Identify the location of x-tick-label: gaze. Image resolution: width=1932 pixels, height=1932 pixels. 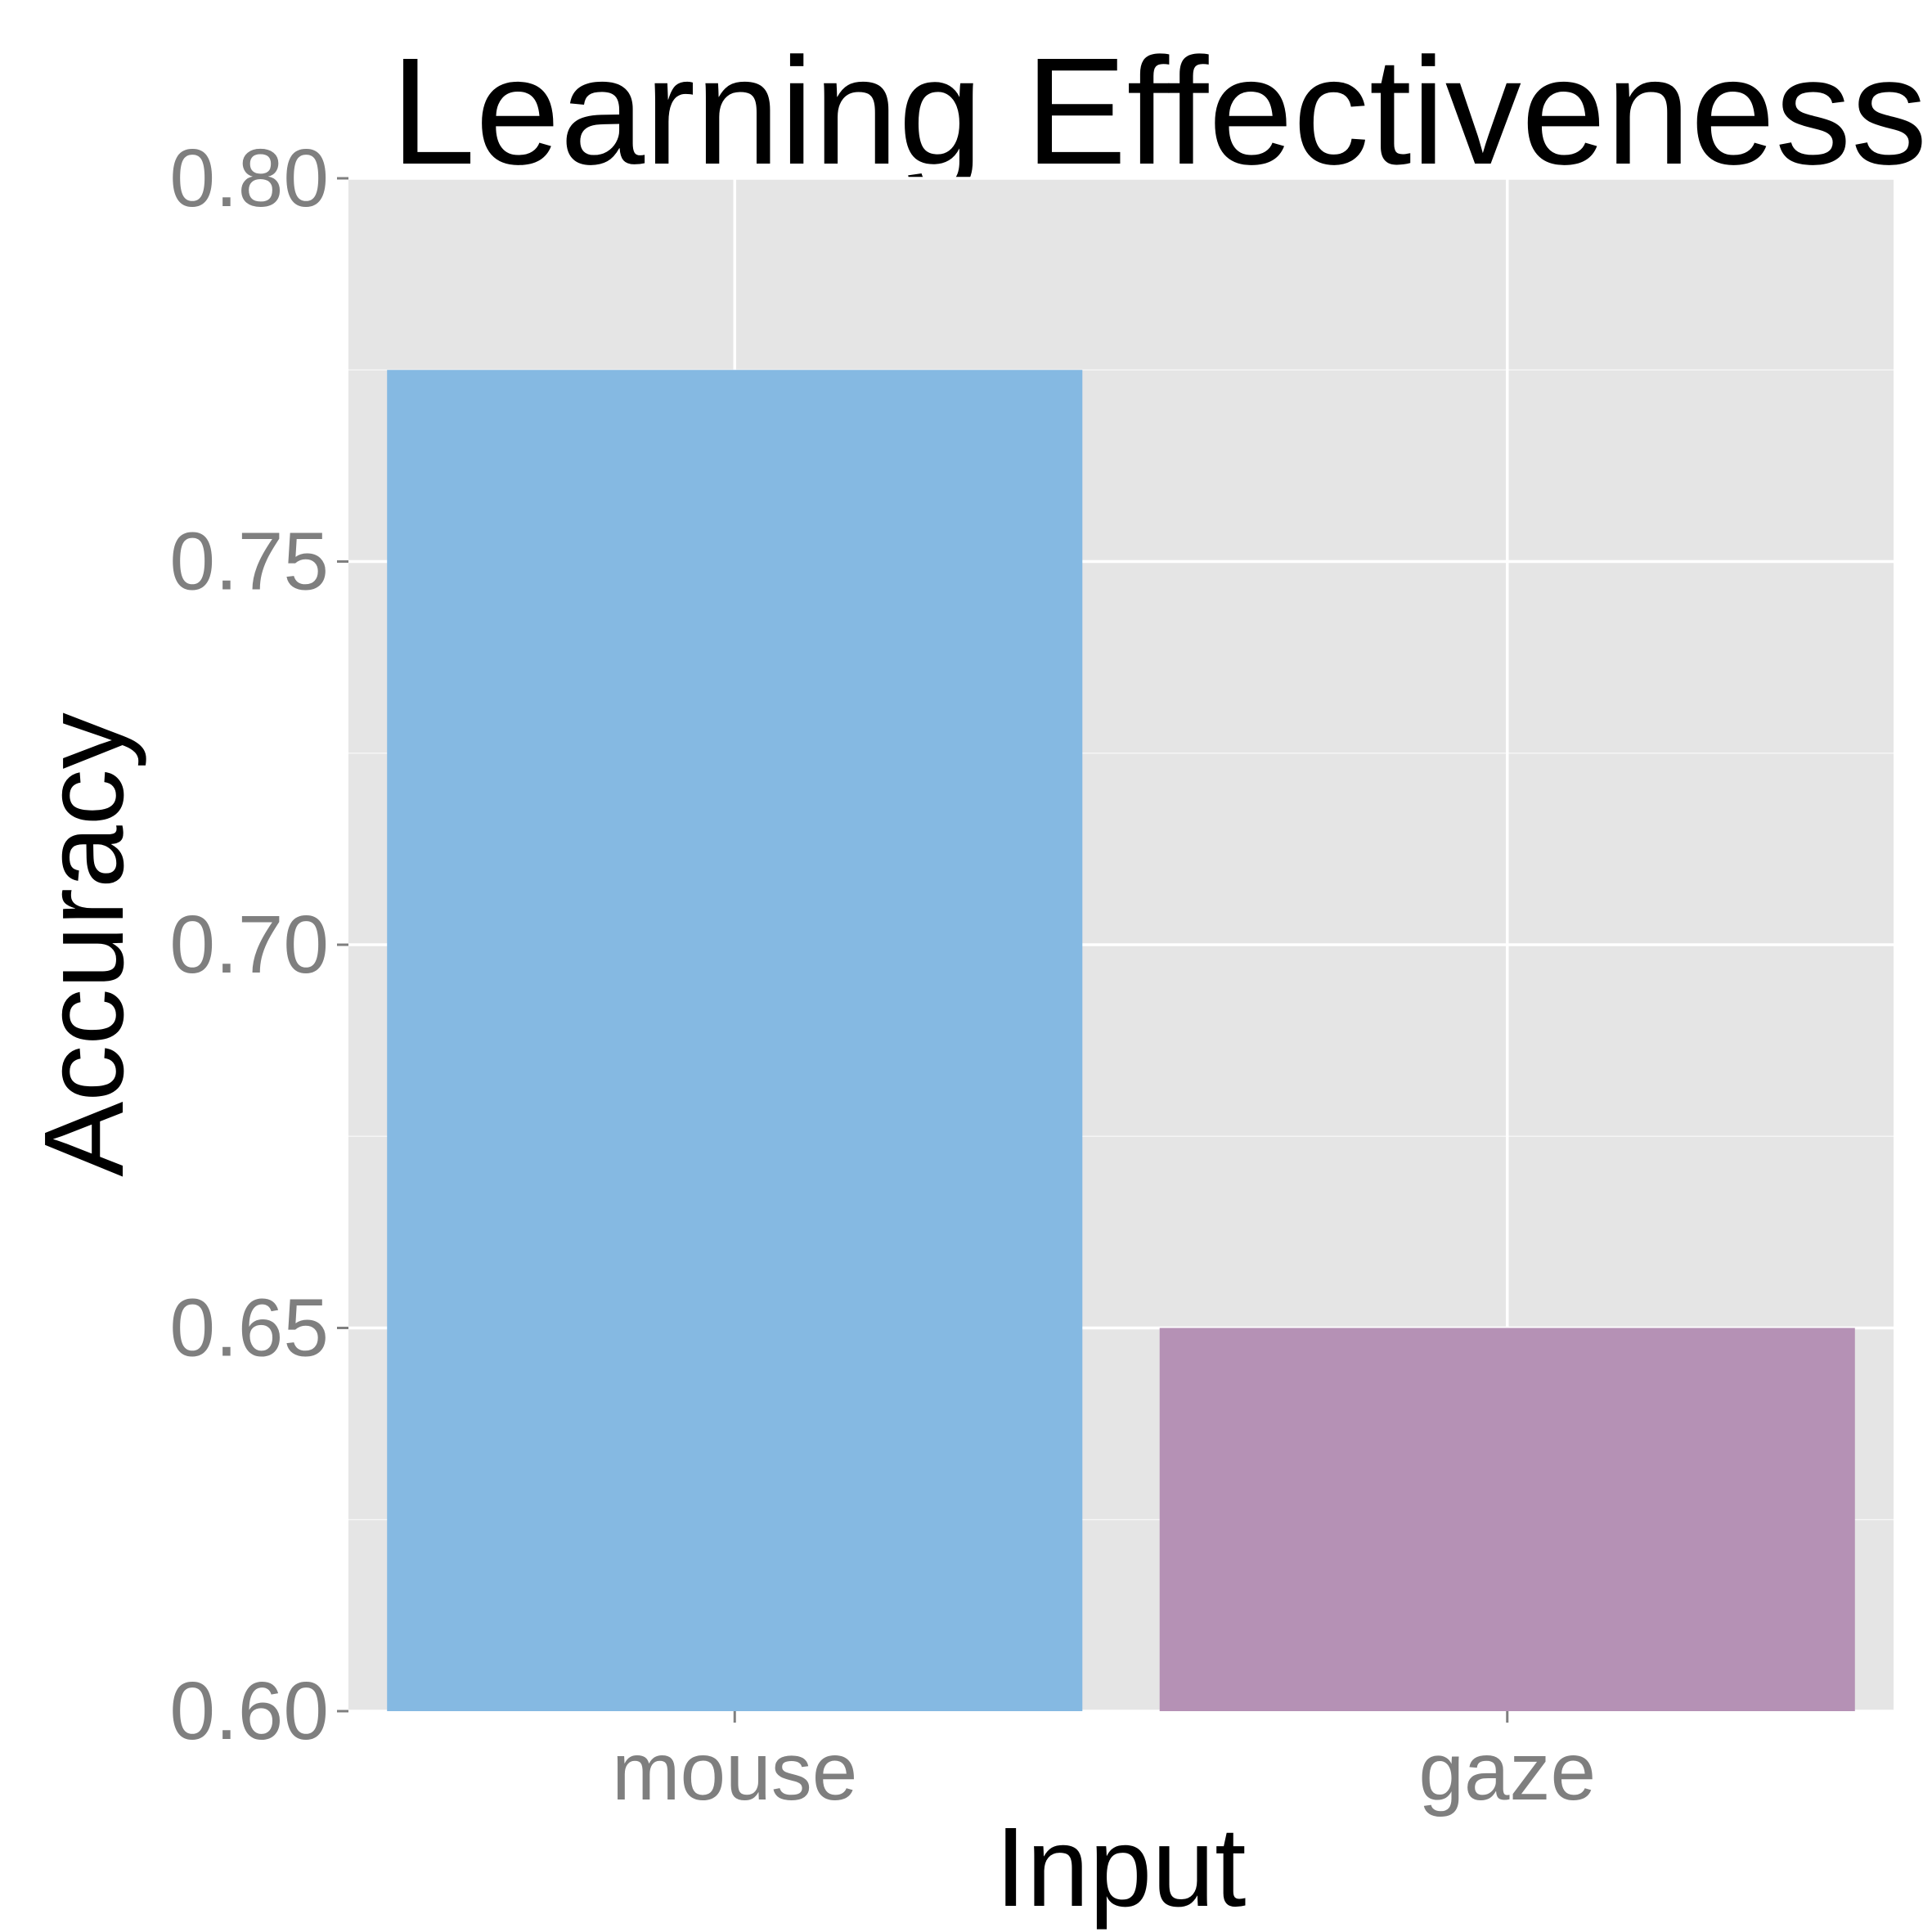
(1507, 1771).